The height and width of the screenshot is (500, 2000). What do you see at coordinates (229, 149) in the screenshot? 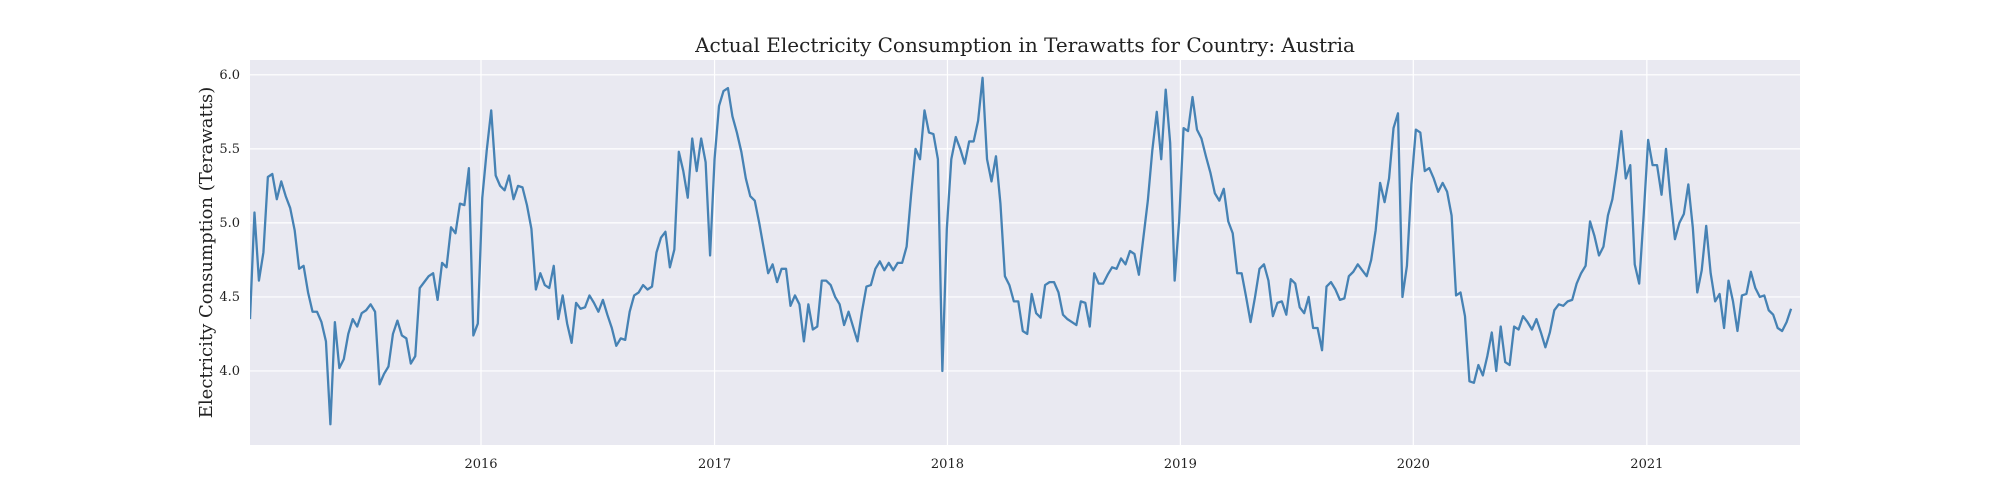
I see `y-tick-label: 5.5` at bounding box center [229, 149].